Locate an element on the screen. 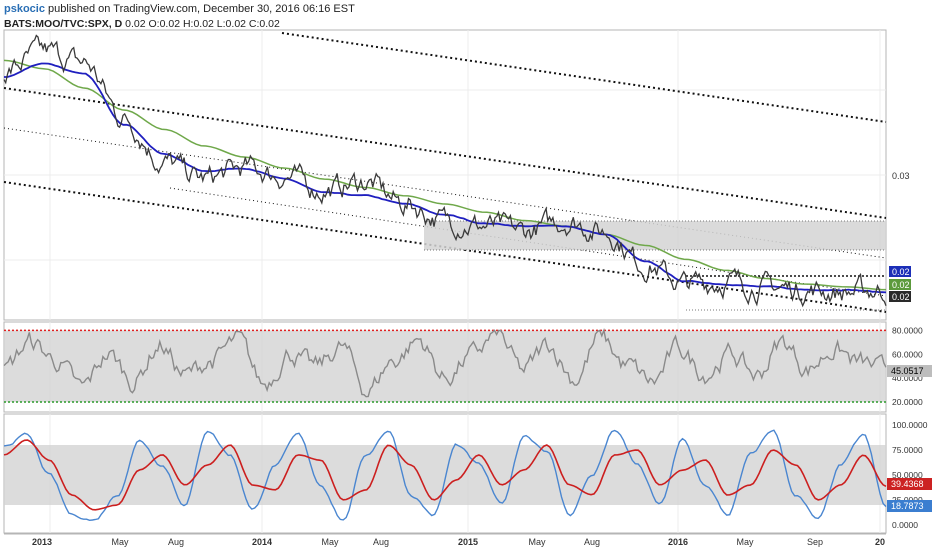 The image size is (932, 550). time-axis-tick: 2013 is located at coordinates (42, 542).